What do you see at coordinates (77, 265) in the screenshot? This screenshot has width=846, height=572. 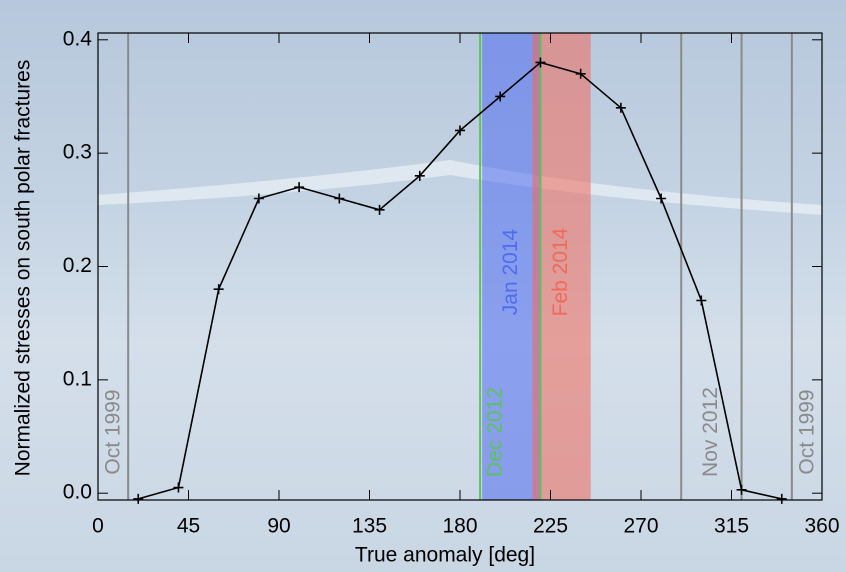 I see `y-tick-label: 0.2` at bounding box center [77, 265].